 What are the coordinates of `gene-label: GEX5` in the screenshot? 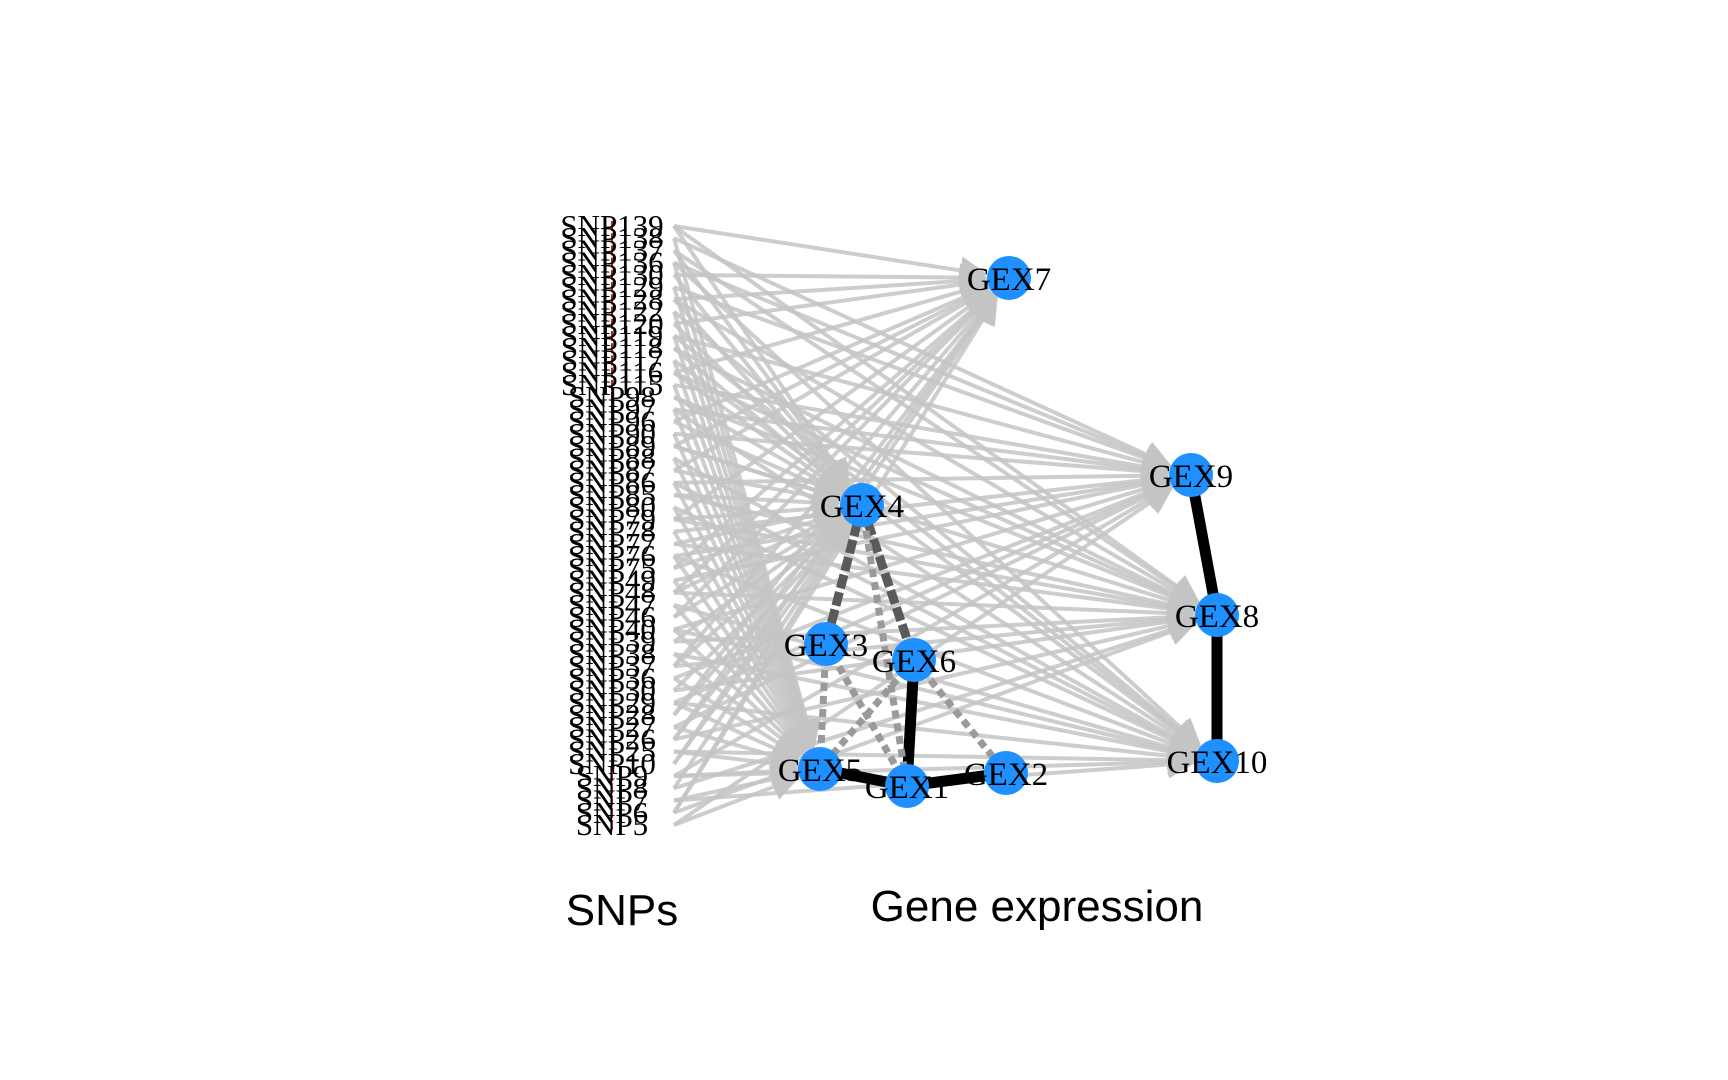 It's located at (820, 771).